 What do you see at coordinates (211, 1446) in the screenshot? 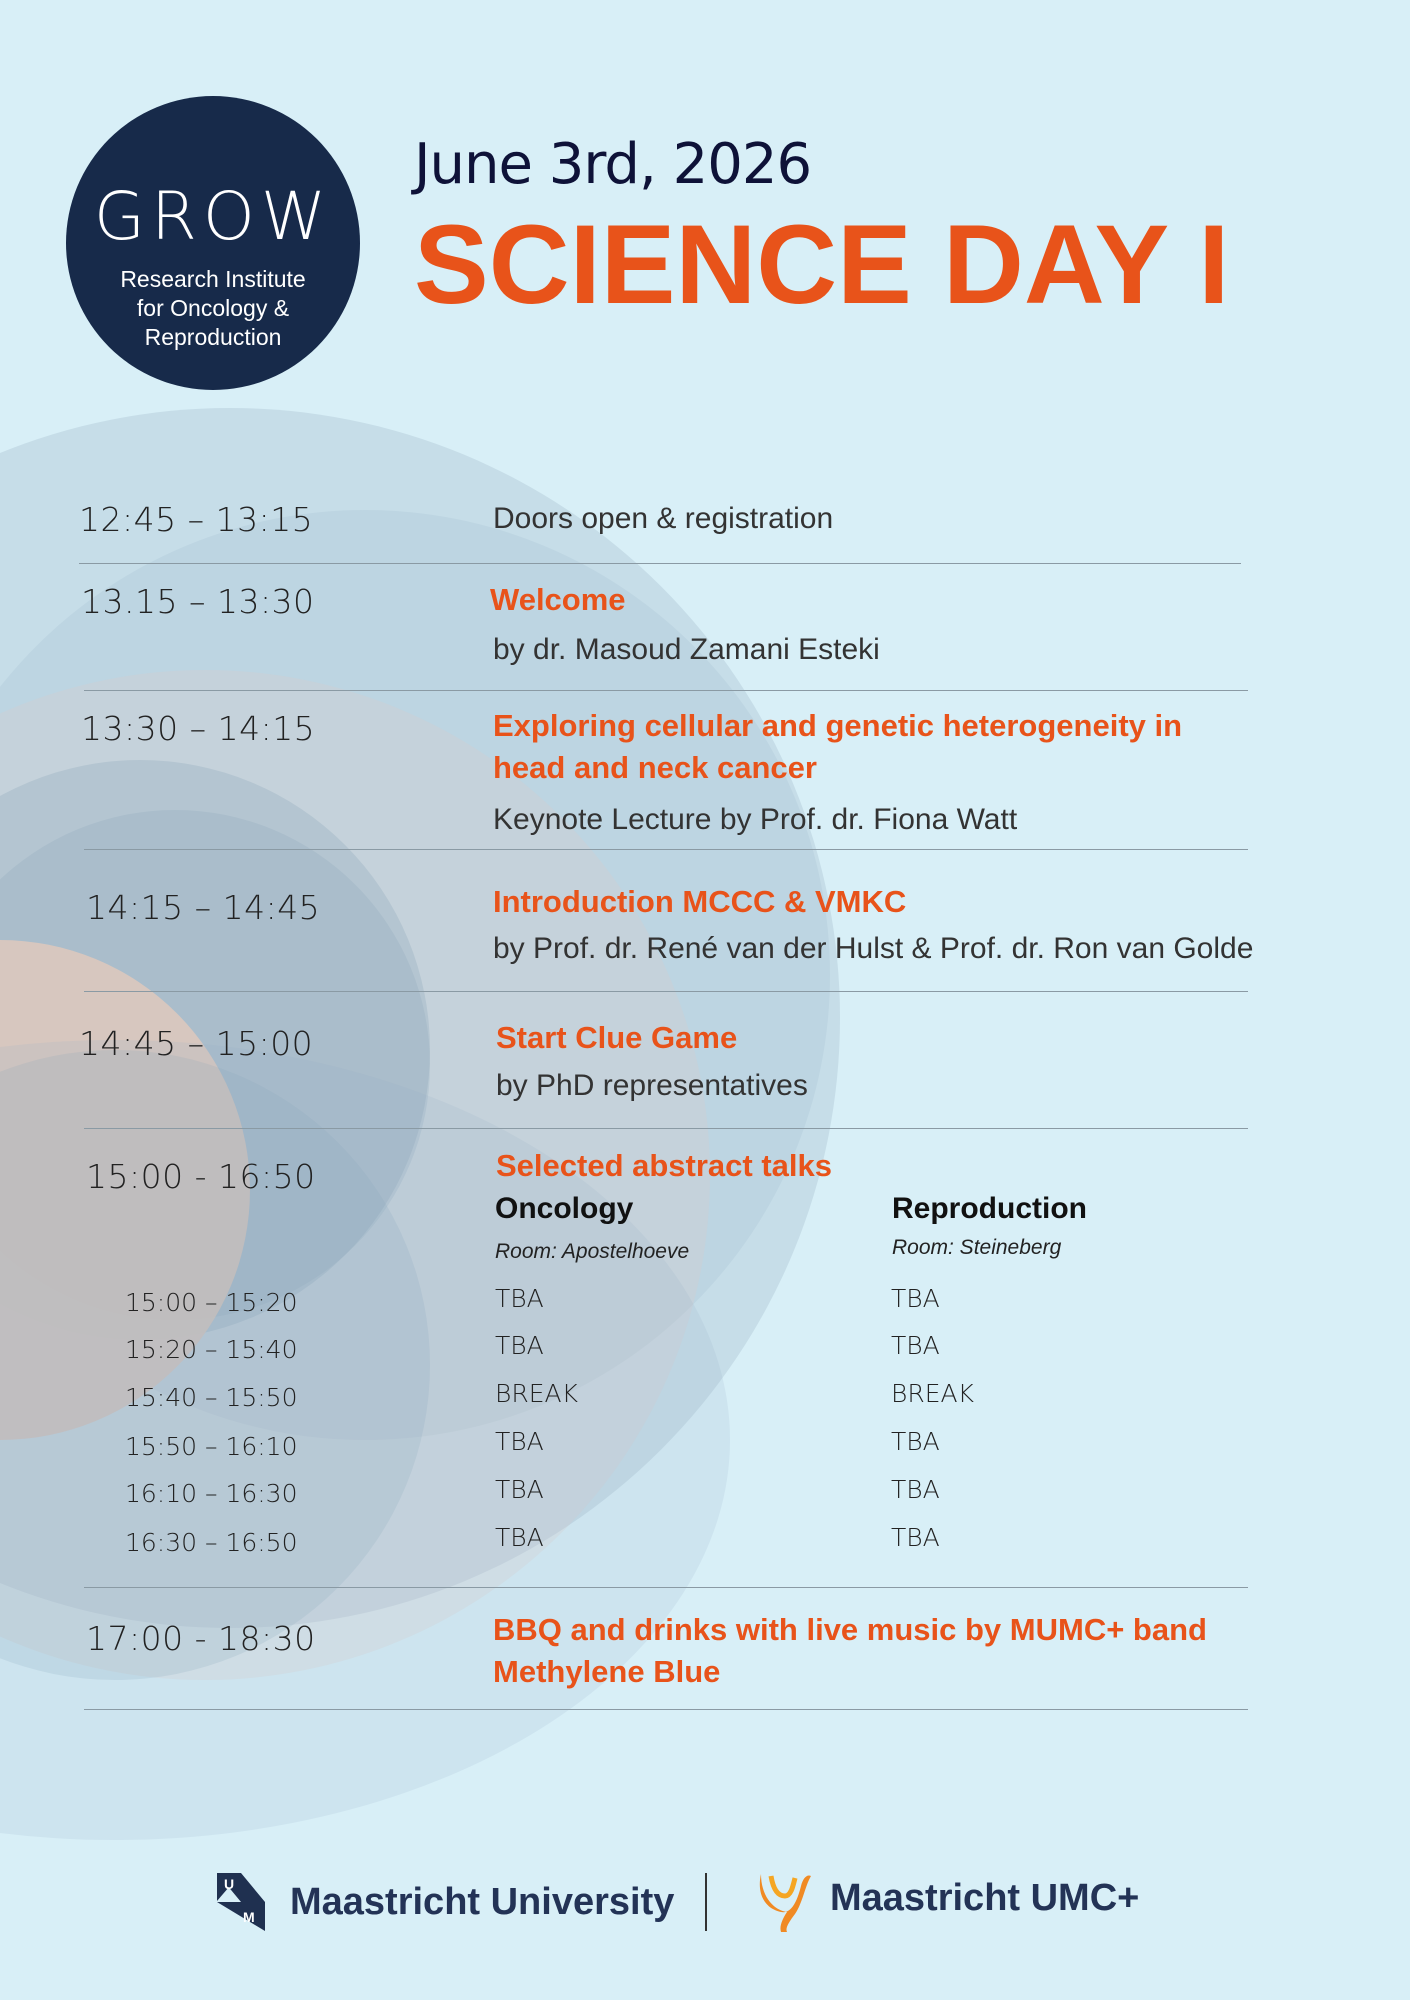
I see `talk-time: 15:50 – 16:10` at bounding box center [211, 1446].